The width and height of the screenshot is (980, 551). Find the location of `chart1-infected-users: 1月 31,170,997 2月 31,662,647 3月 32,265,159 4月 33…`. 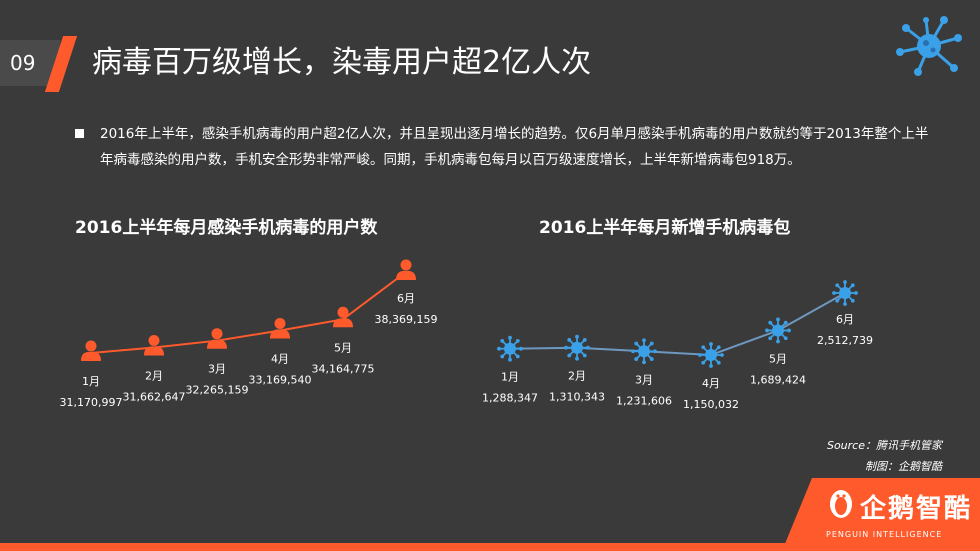

chart1-infected-users: 1月 31,170,997 2月 31,662,647 3月 32,265,159 4月 33… is located at coordinates (249, 334).